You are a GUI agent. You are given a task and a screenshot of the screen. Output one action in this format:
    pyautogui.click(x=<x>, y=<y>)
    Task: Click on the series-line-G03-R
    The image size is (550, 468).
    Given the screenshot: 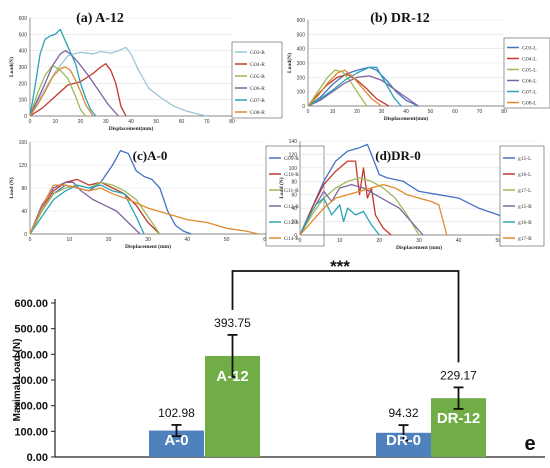 What is the action you would take?
    pyautogui.click(x=118, y=81)
    